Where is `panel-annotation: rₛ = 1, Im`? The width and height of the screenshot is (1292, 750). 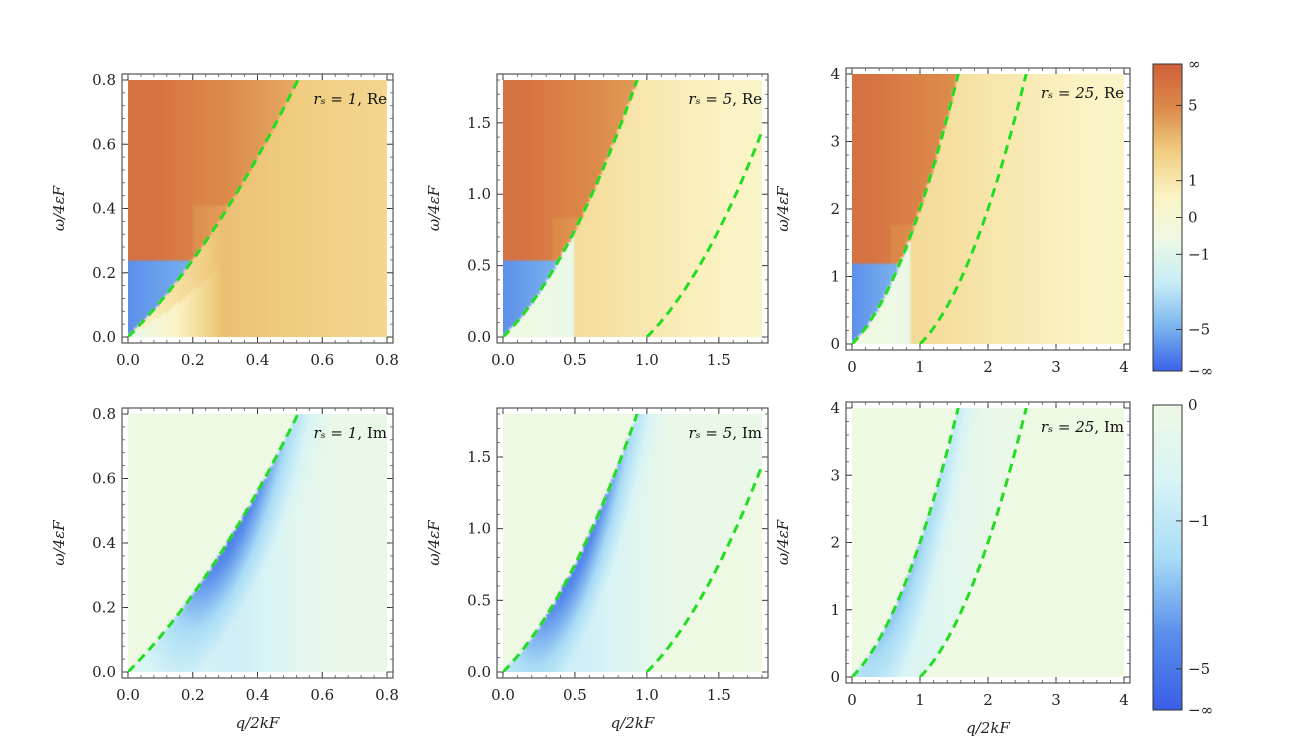
panel-annotation: rₛ = 1, Im is located at coordinates (350, 433).